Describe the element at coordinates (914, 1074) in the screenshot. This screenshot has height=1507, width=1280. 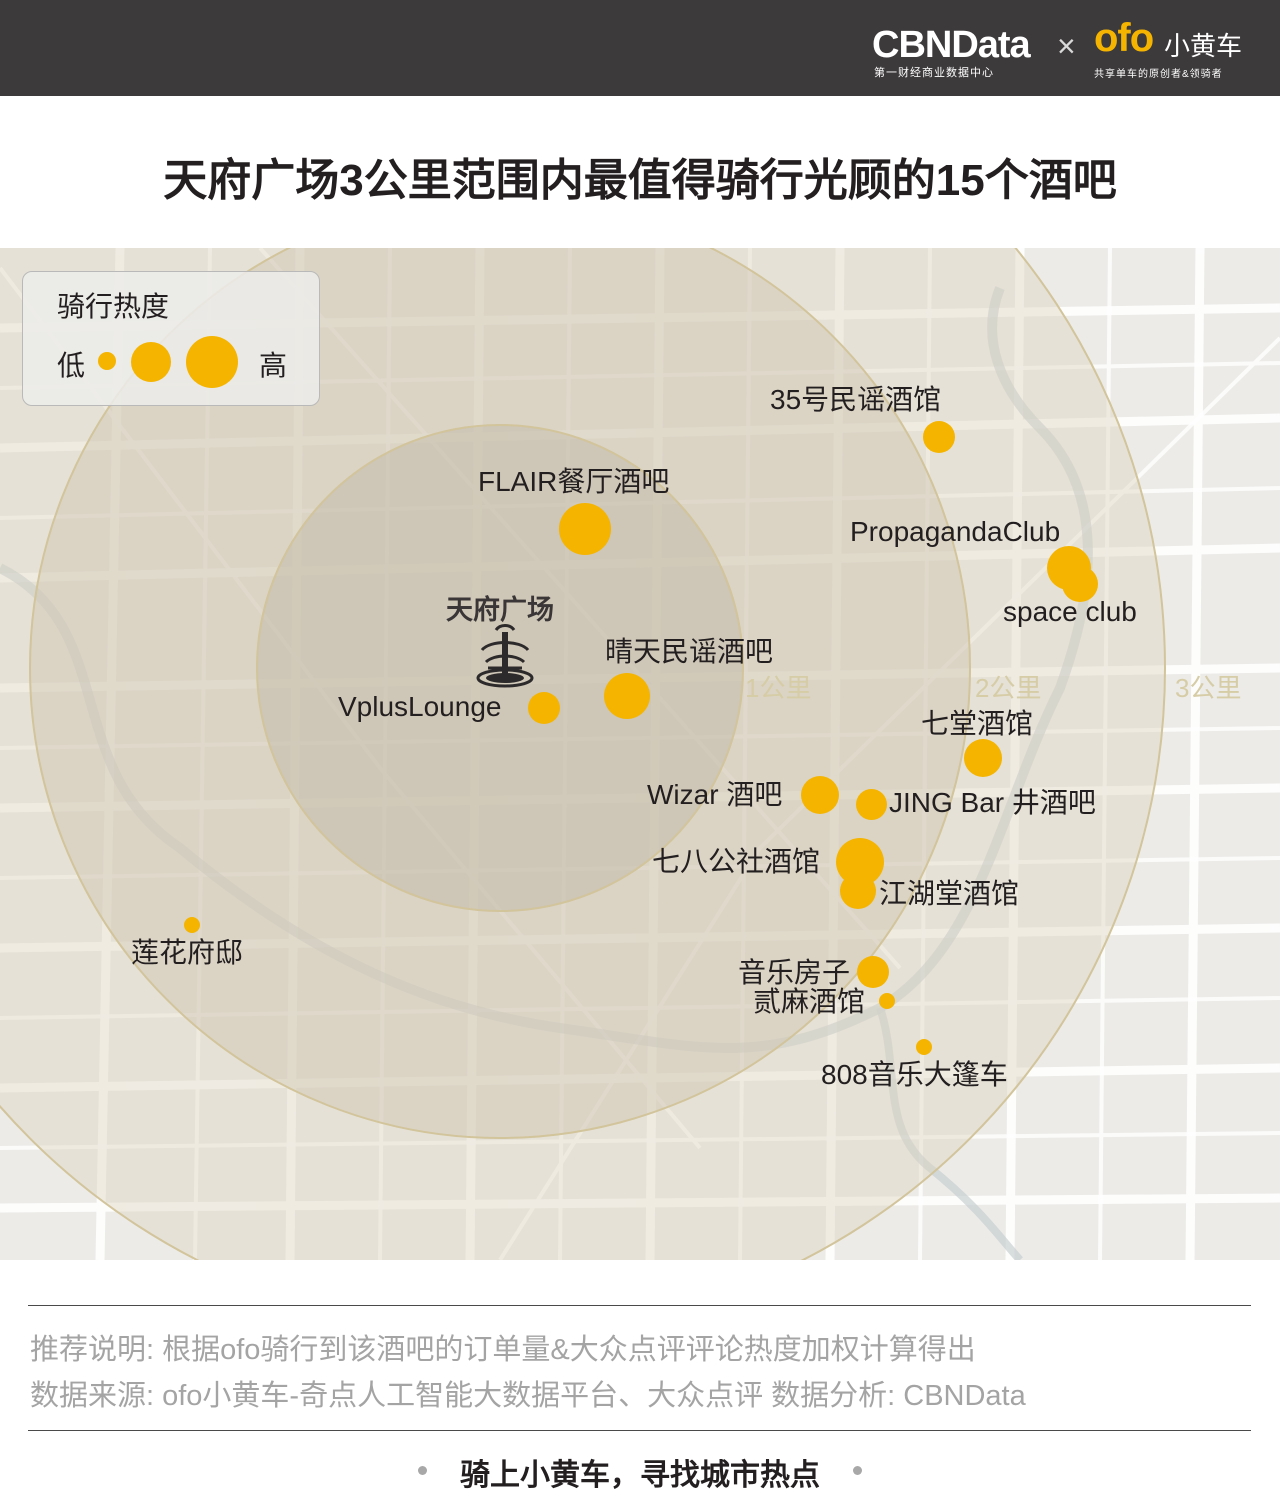
I see `poi-label: 808音乐大篷车` at that location.